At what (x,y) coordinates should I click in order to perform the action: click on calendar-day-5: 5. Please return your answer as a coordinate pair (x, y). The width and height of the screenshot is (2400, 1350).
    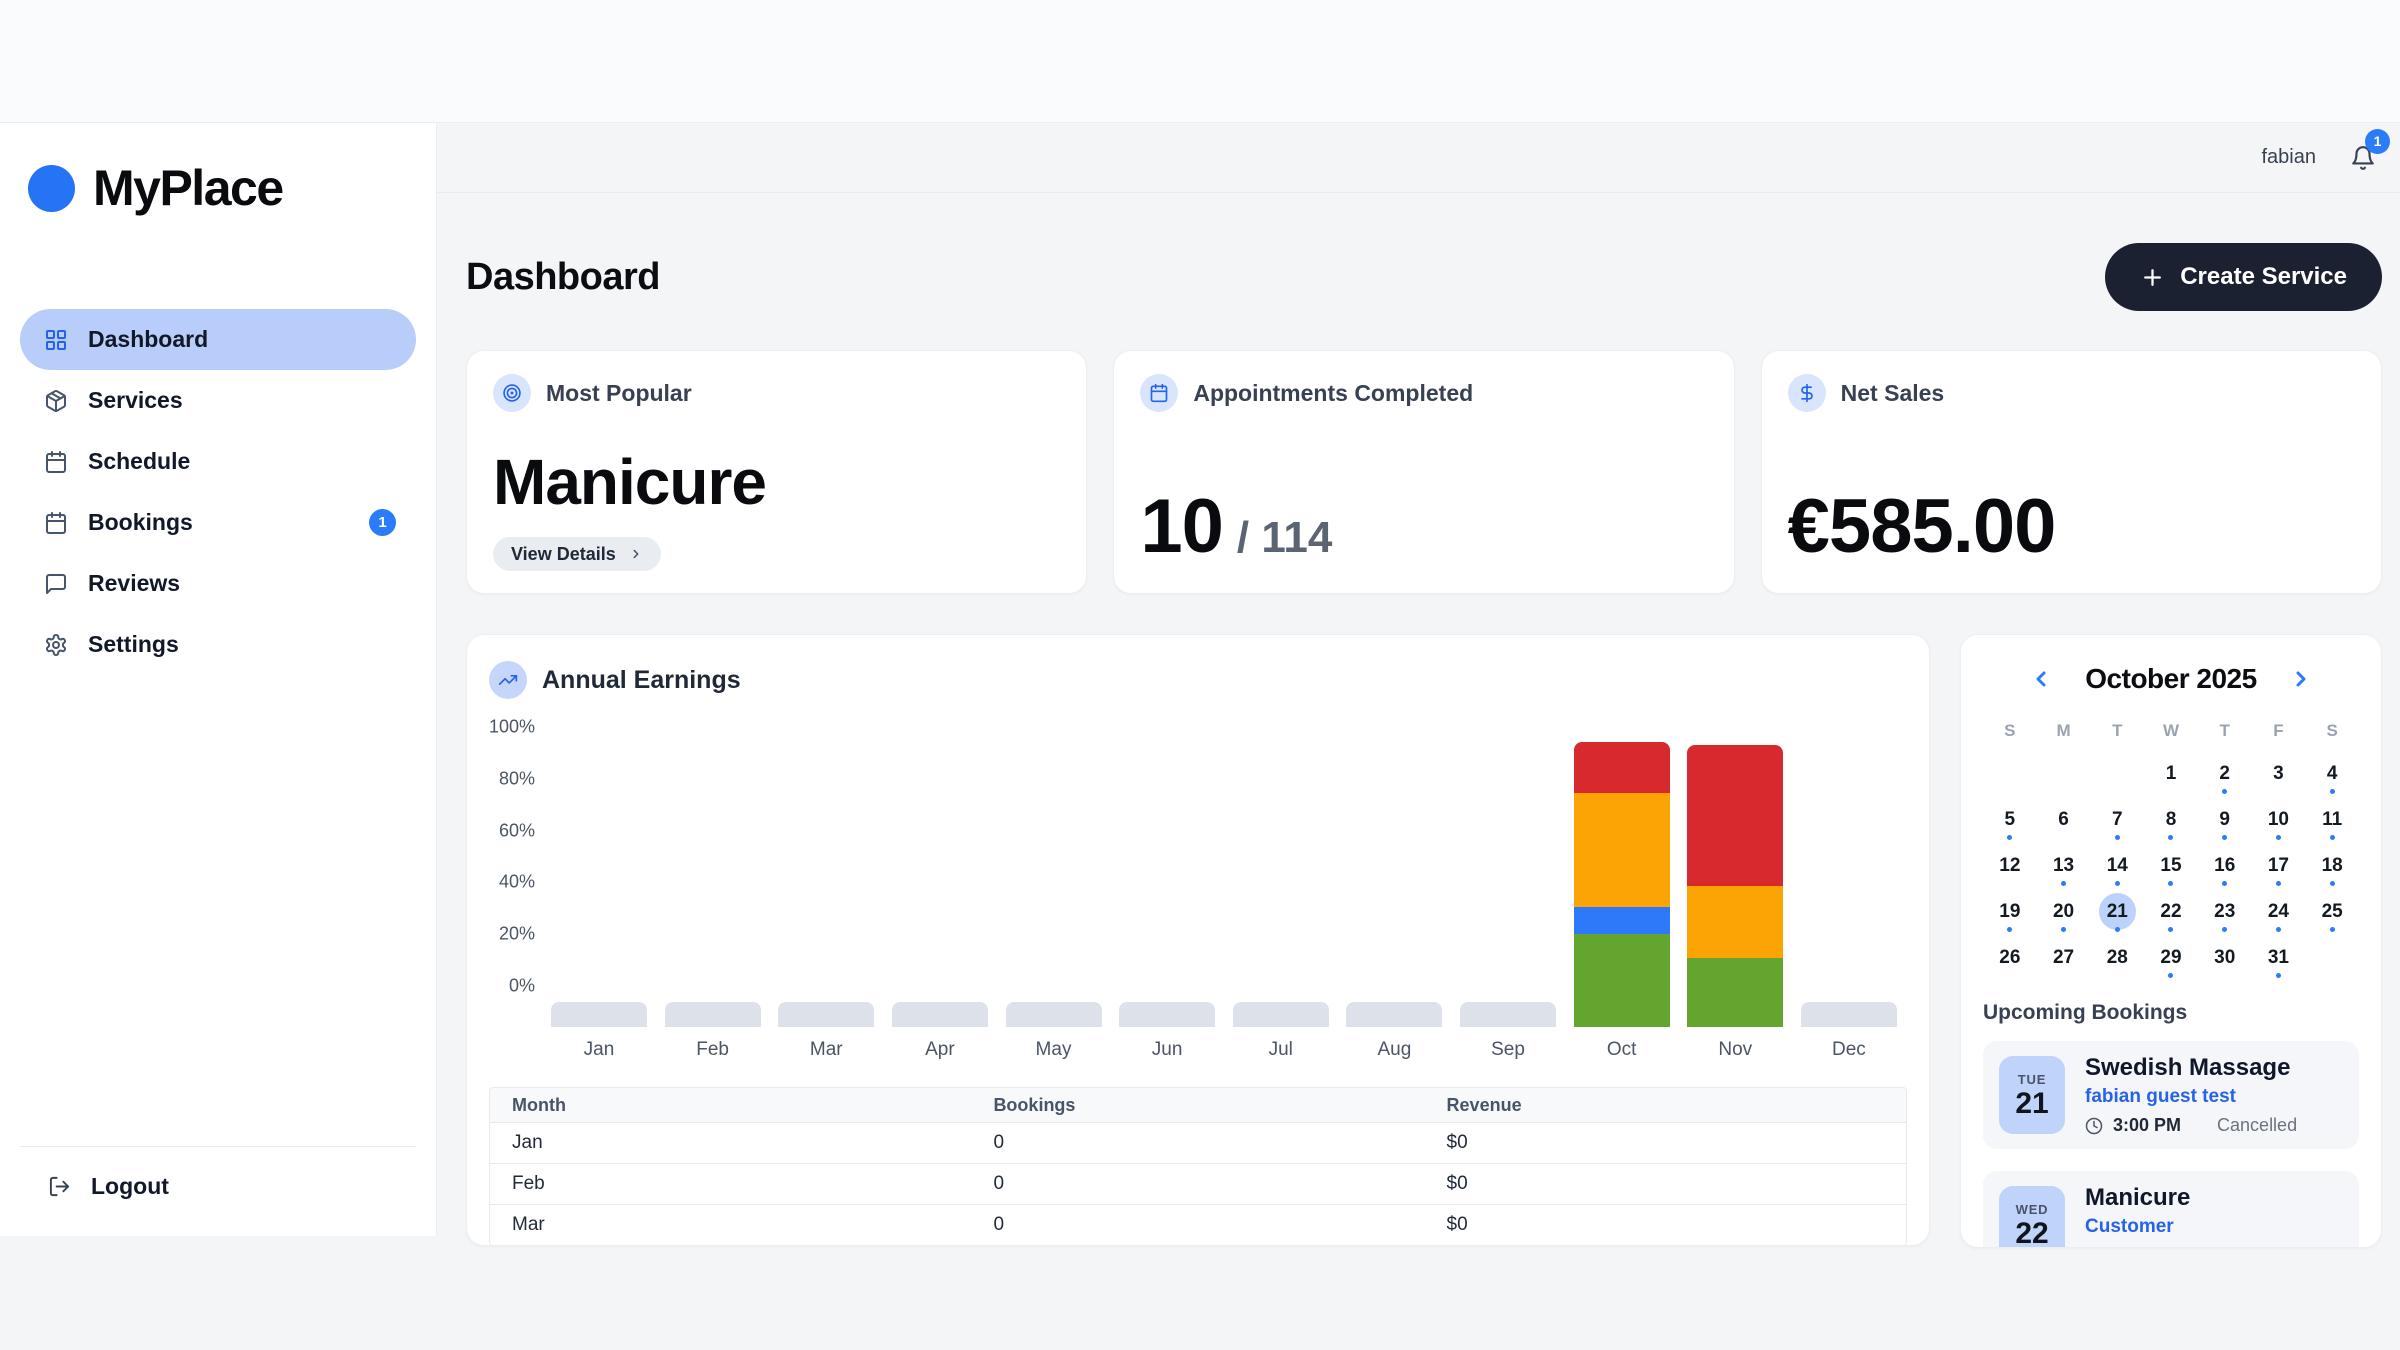
    Looking at the image, I should click on (2010, 824).